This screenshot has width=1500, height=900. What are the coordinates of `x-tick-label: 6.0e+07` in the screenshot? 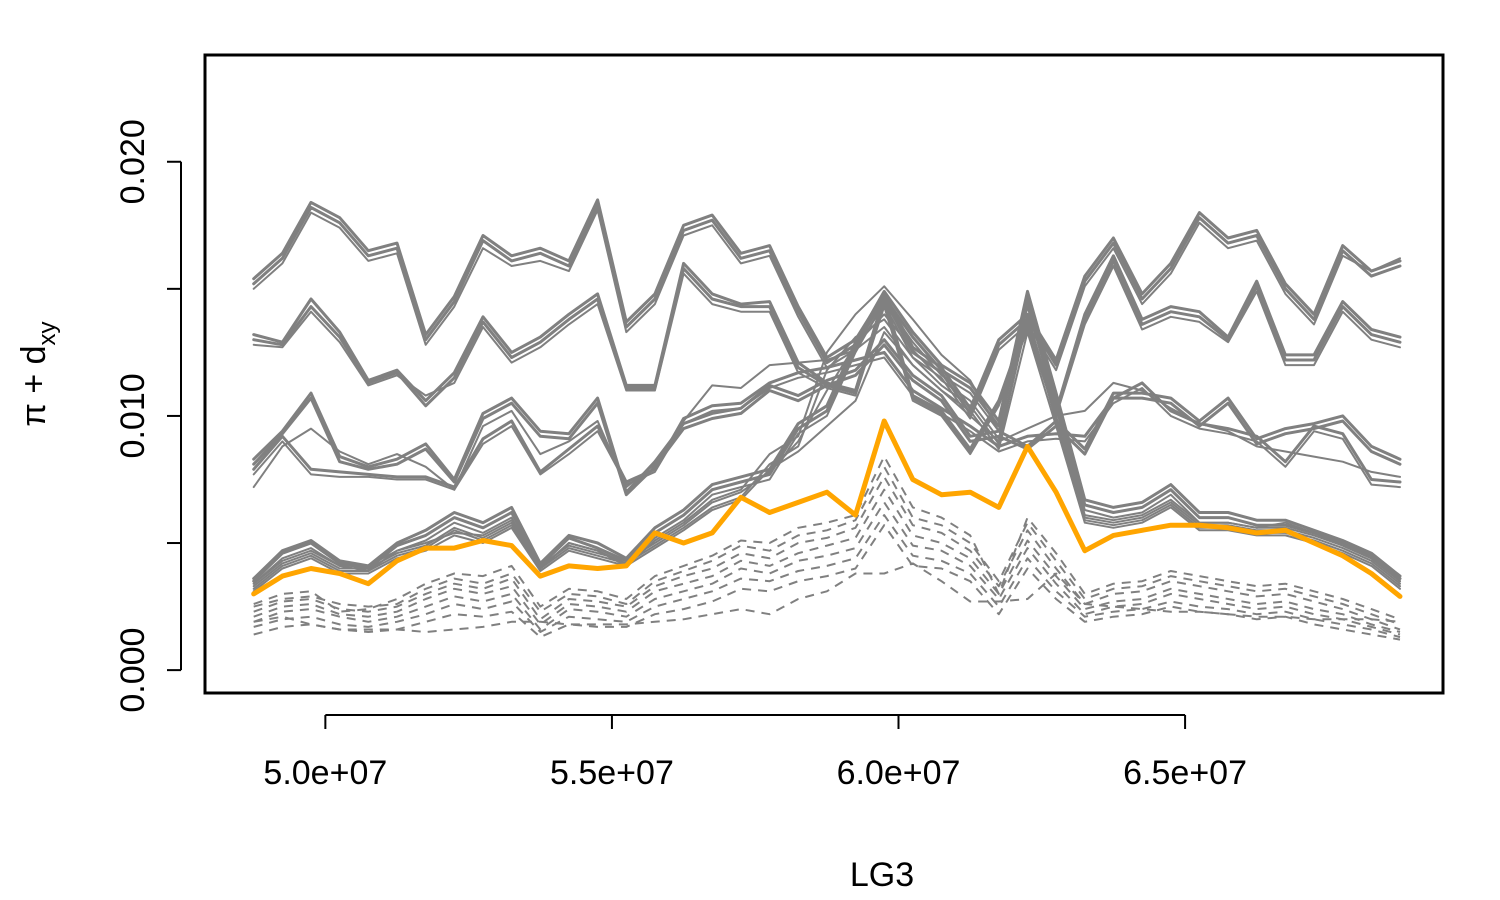 It's located at (899, 773).